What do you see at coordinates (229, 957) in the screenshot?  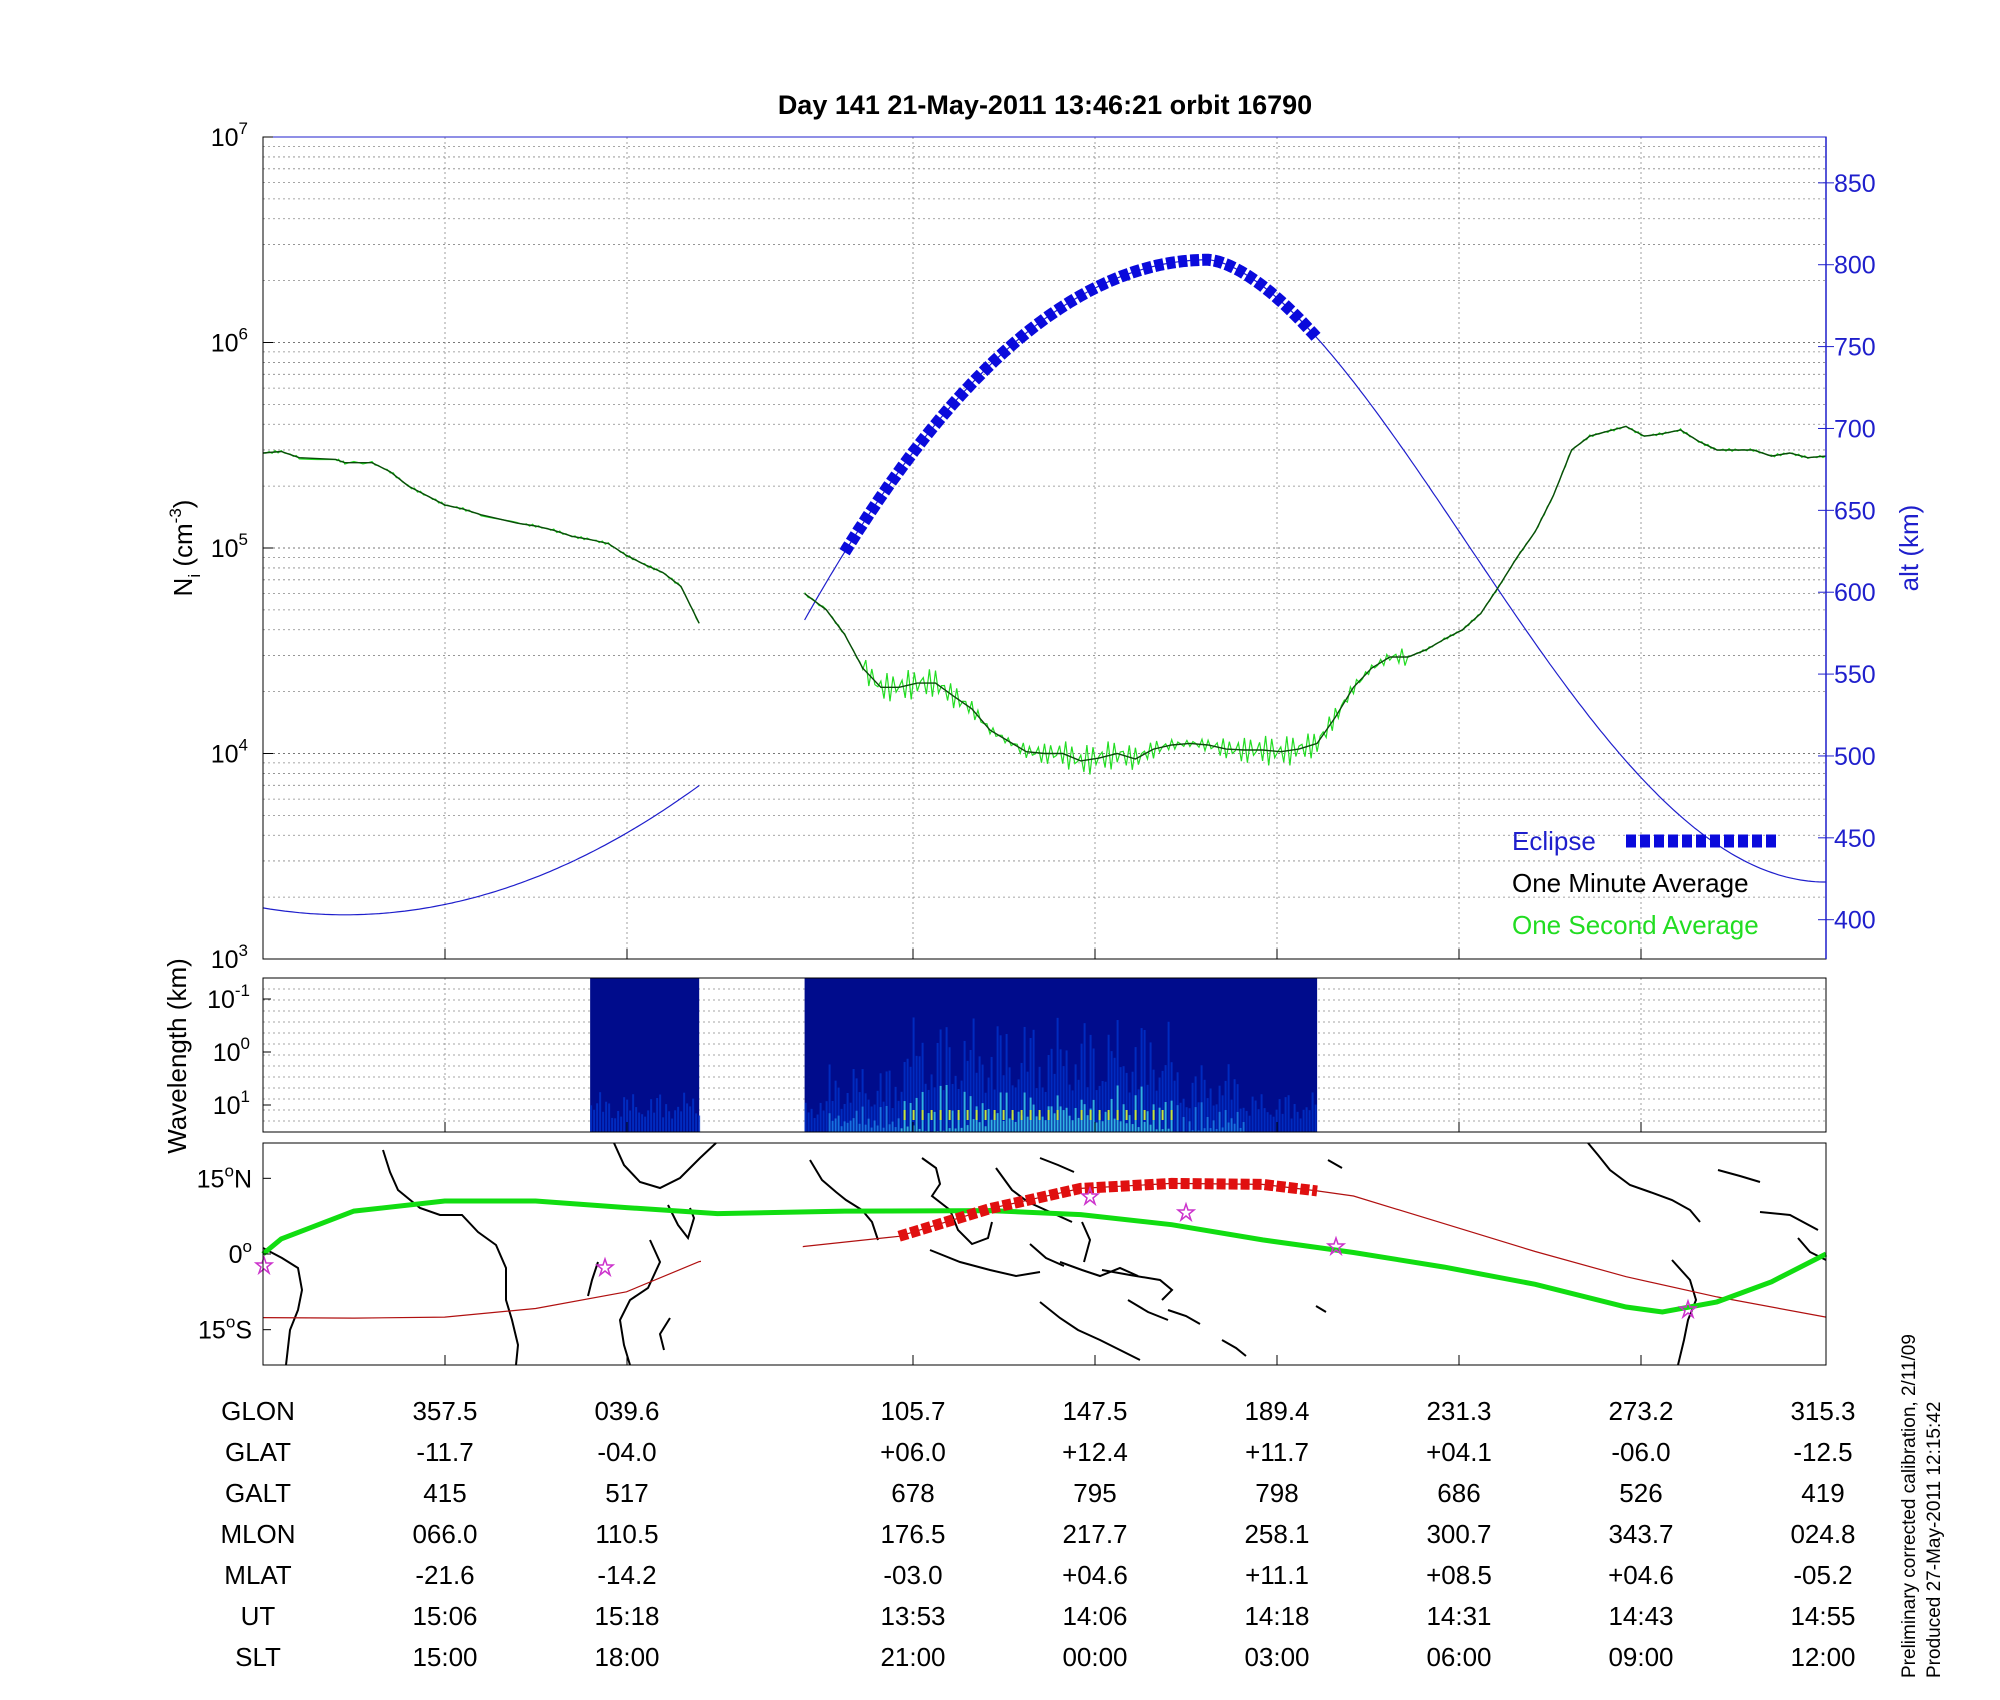 I see `density-tick-label: 10³` at bounding box center [229, 957].